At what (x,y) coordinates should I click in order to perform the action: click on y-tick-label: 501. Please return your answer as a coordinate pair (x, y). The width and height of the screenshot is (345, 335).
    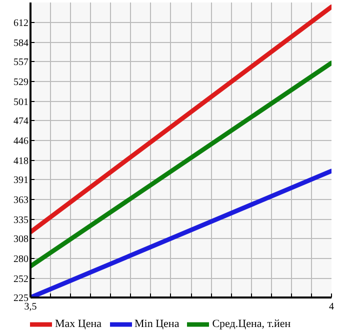
    Looking at the image, I should click on (21, 102).